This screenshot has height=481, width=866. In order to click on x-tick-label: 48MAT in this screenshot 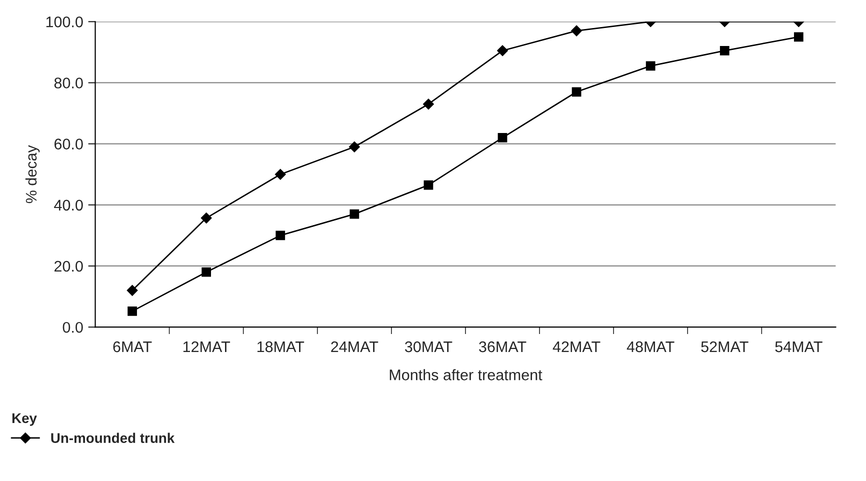, I will do `click(650, 346)`.